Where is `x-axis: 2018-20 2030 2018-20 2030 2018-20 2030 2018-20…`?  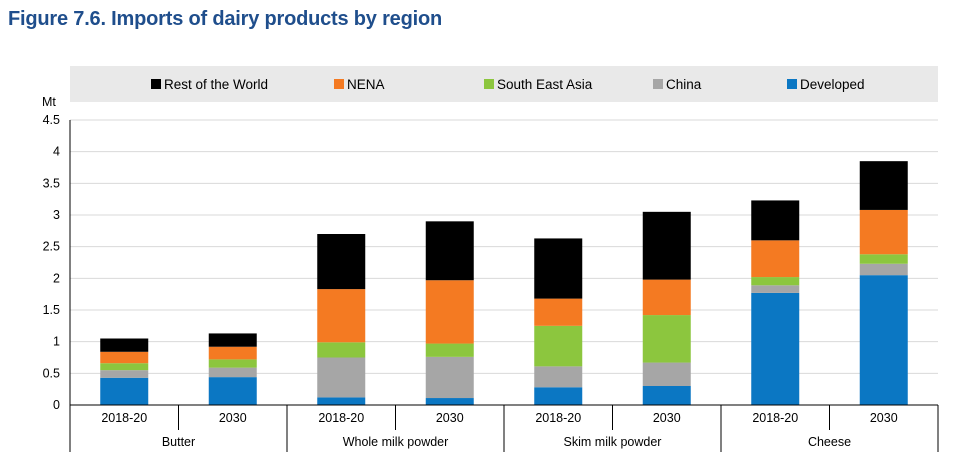 x-axis: 2018-20 2030 2018-20 2030 2018-20 2030 2018-20… is located at coordinates (504, 428).